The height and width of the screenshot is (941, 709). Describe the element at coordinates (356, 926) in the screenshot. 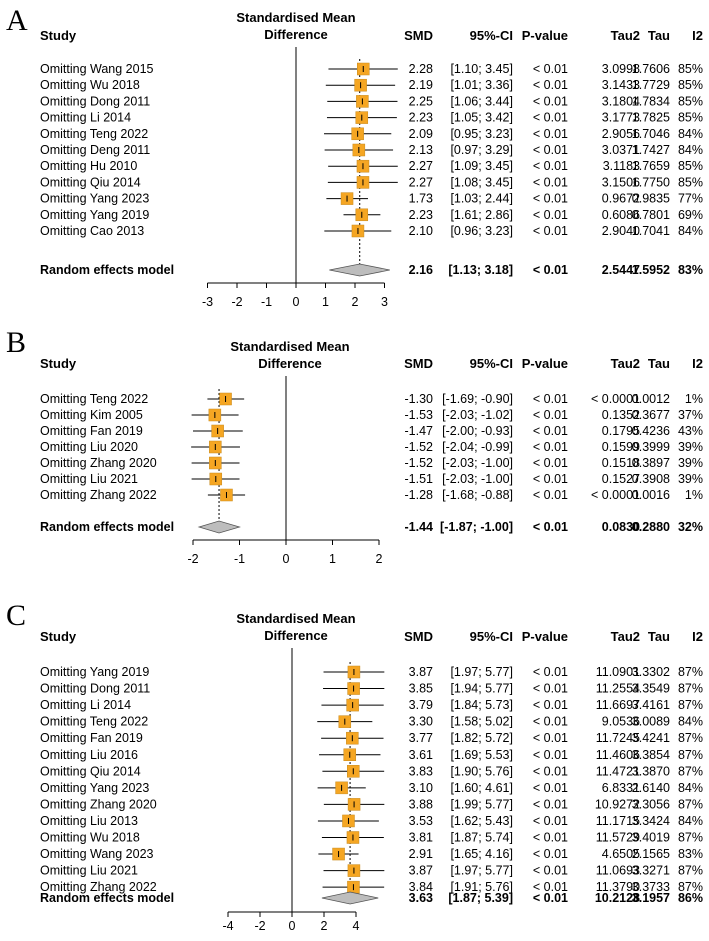

I see `x-axis-tick-label: 4` at that location.